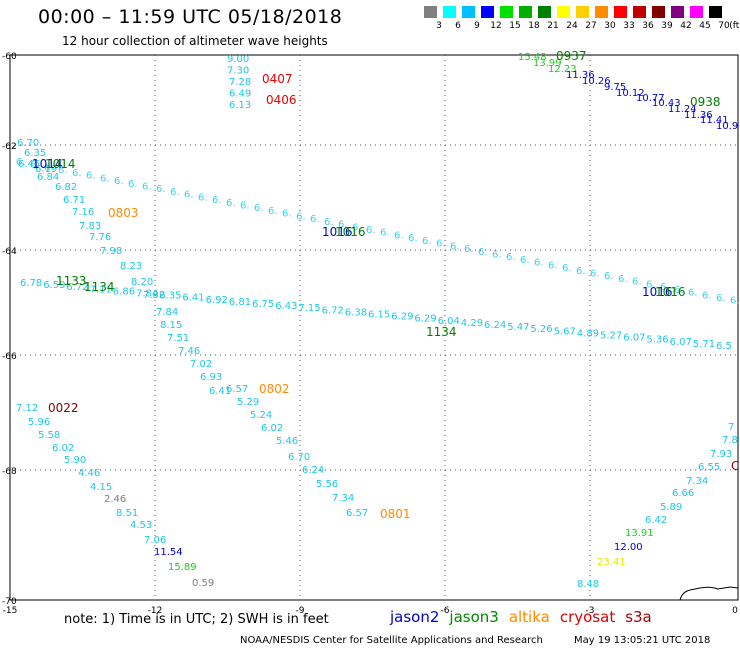  What do you see at coordinates (287, 441) in the screenshot?
I see `wave-height-value: 5.46` at bounding box center [287, 441].